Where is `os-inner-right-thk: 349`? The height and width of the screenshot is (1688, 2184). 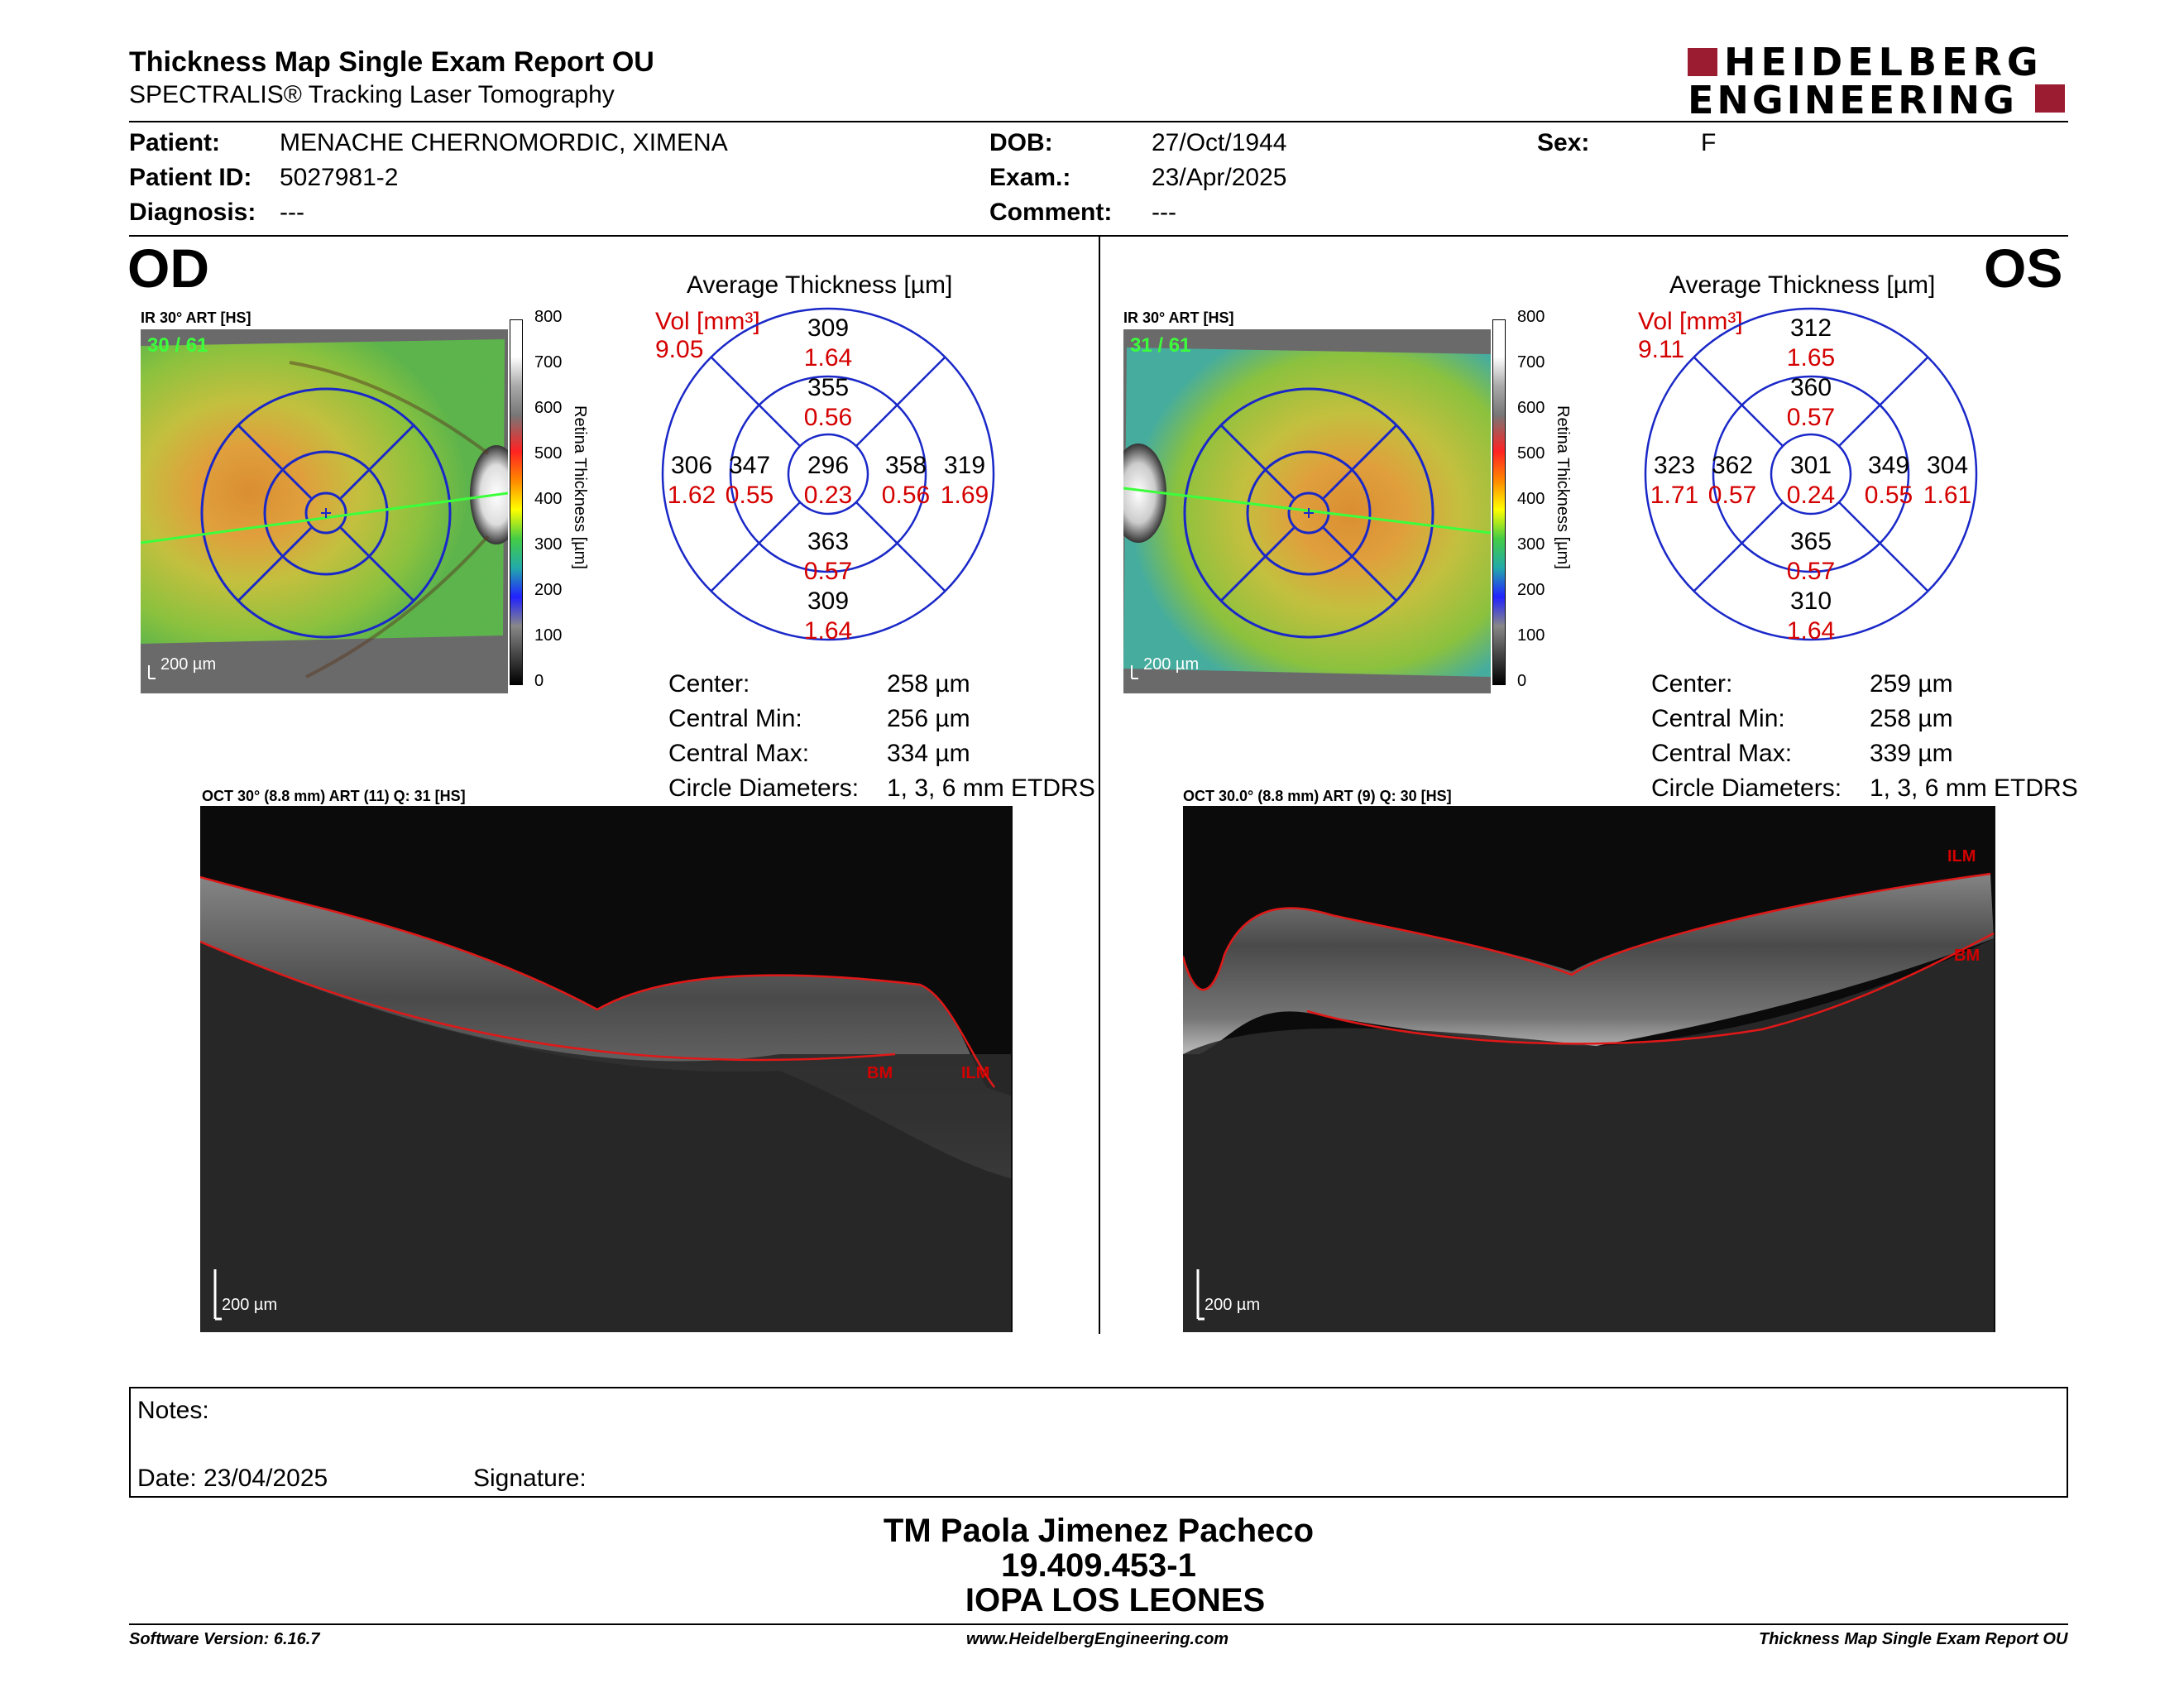 os-inner-right-thk: 349 is located at coordinates (1888, 465).